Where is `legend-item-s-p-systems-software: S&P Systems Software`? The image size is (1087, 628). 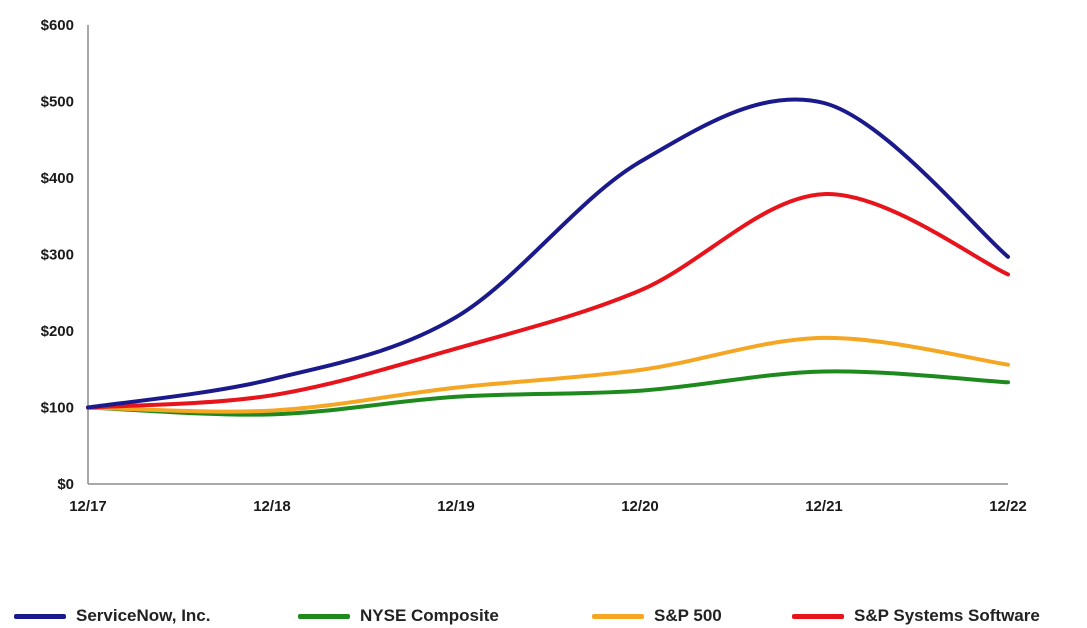
legend-item-s-p-systems-software: S&P Systems Software is located at coordinates (916, 616).